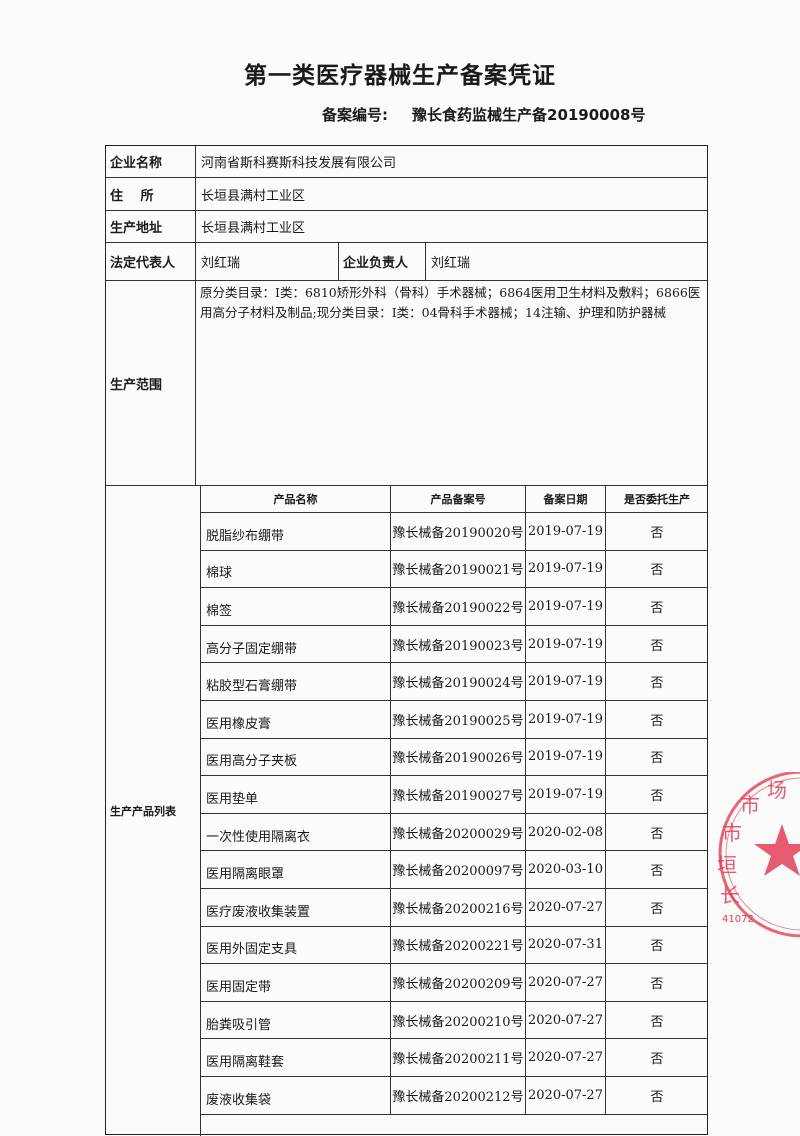 Image resolution: width=800 pixels, height=1136 pixels. I want to click on row-product-name: 高分子固定绷带, so click(296, 644).